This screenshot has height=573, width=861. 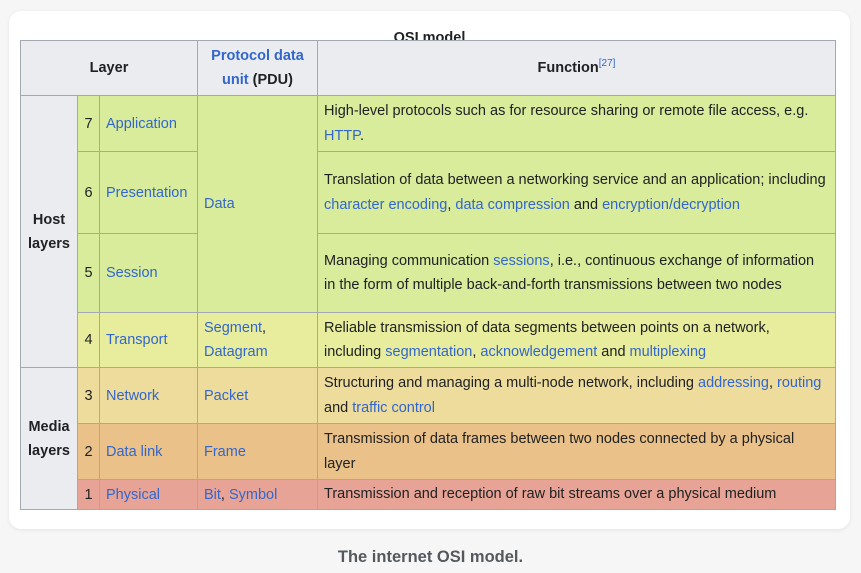 What do you see at coordinates (226, 395) in the screenshot?
I see `pdu-link-packet: Packet` at bounding box center [226, 395].